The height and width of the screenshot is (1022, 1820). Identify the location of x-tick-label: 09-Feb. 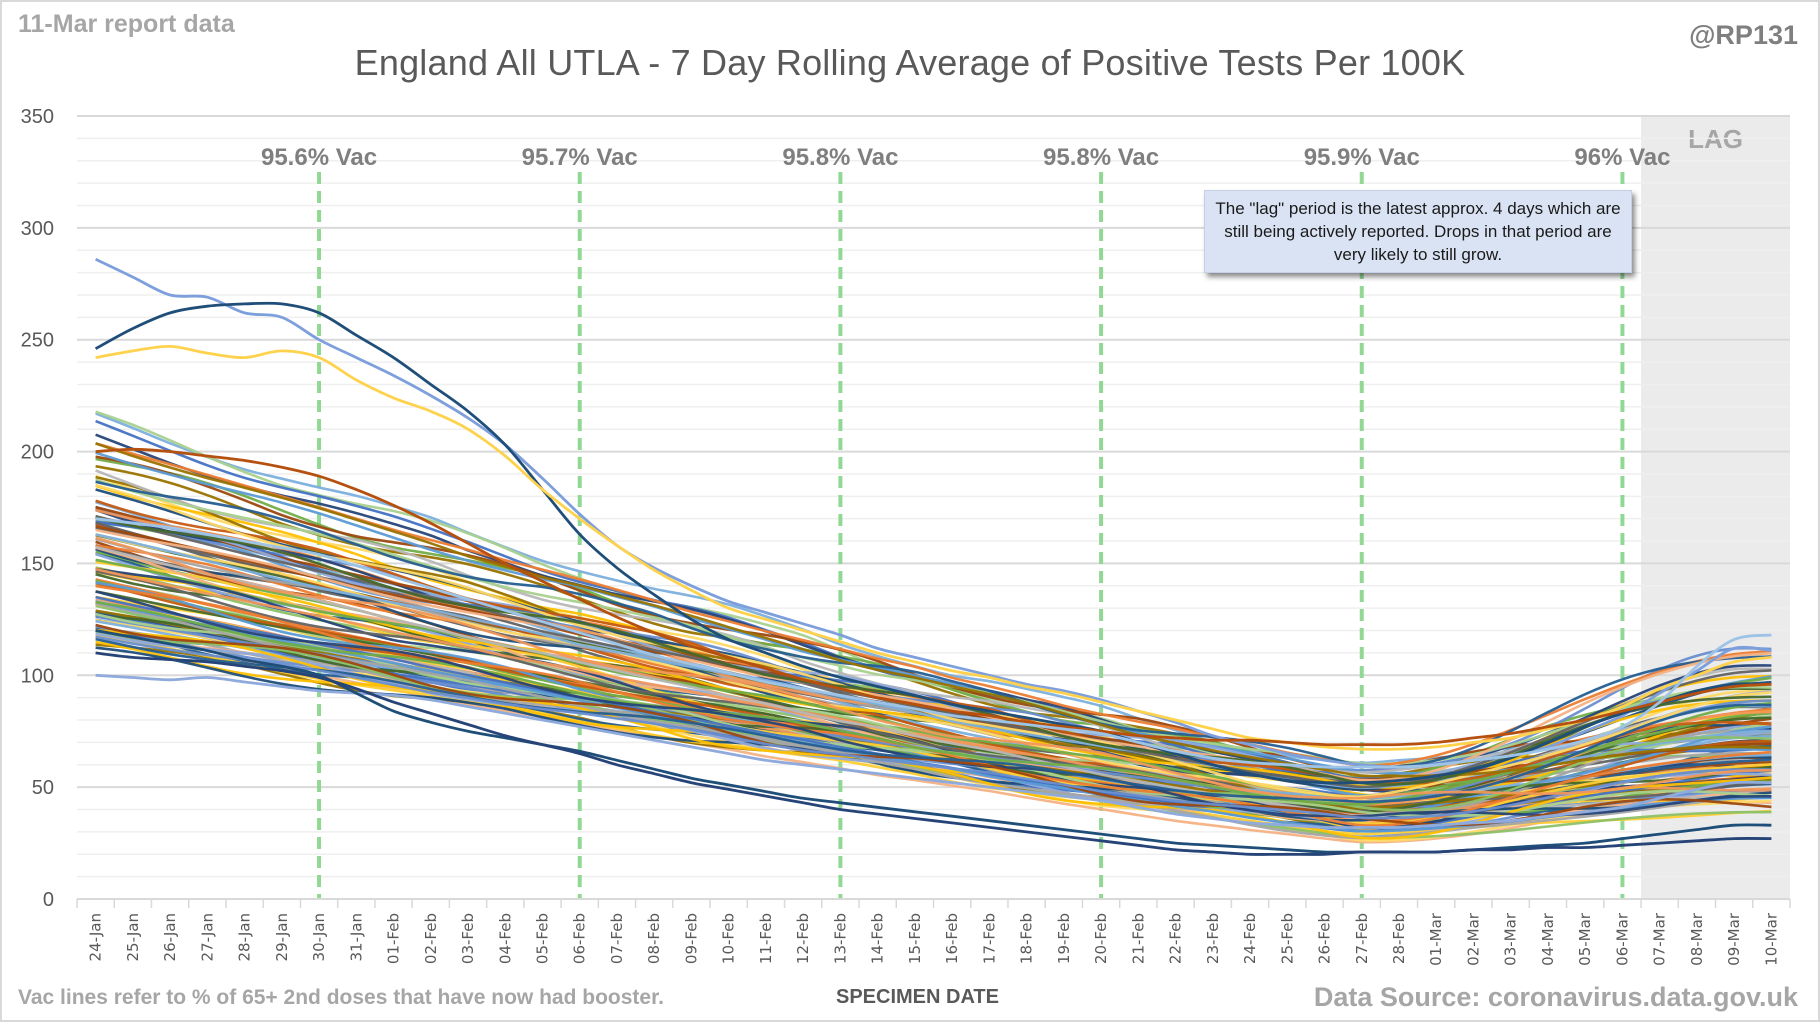
(691, 938).